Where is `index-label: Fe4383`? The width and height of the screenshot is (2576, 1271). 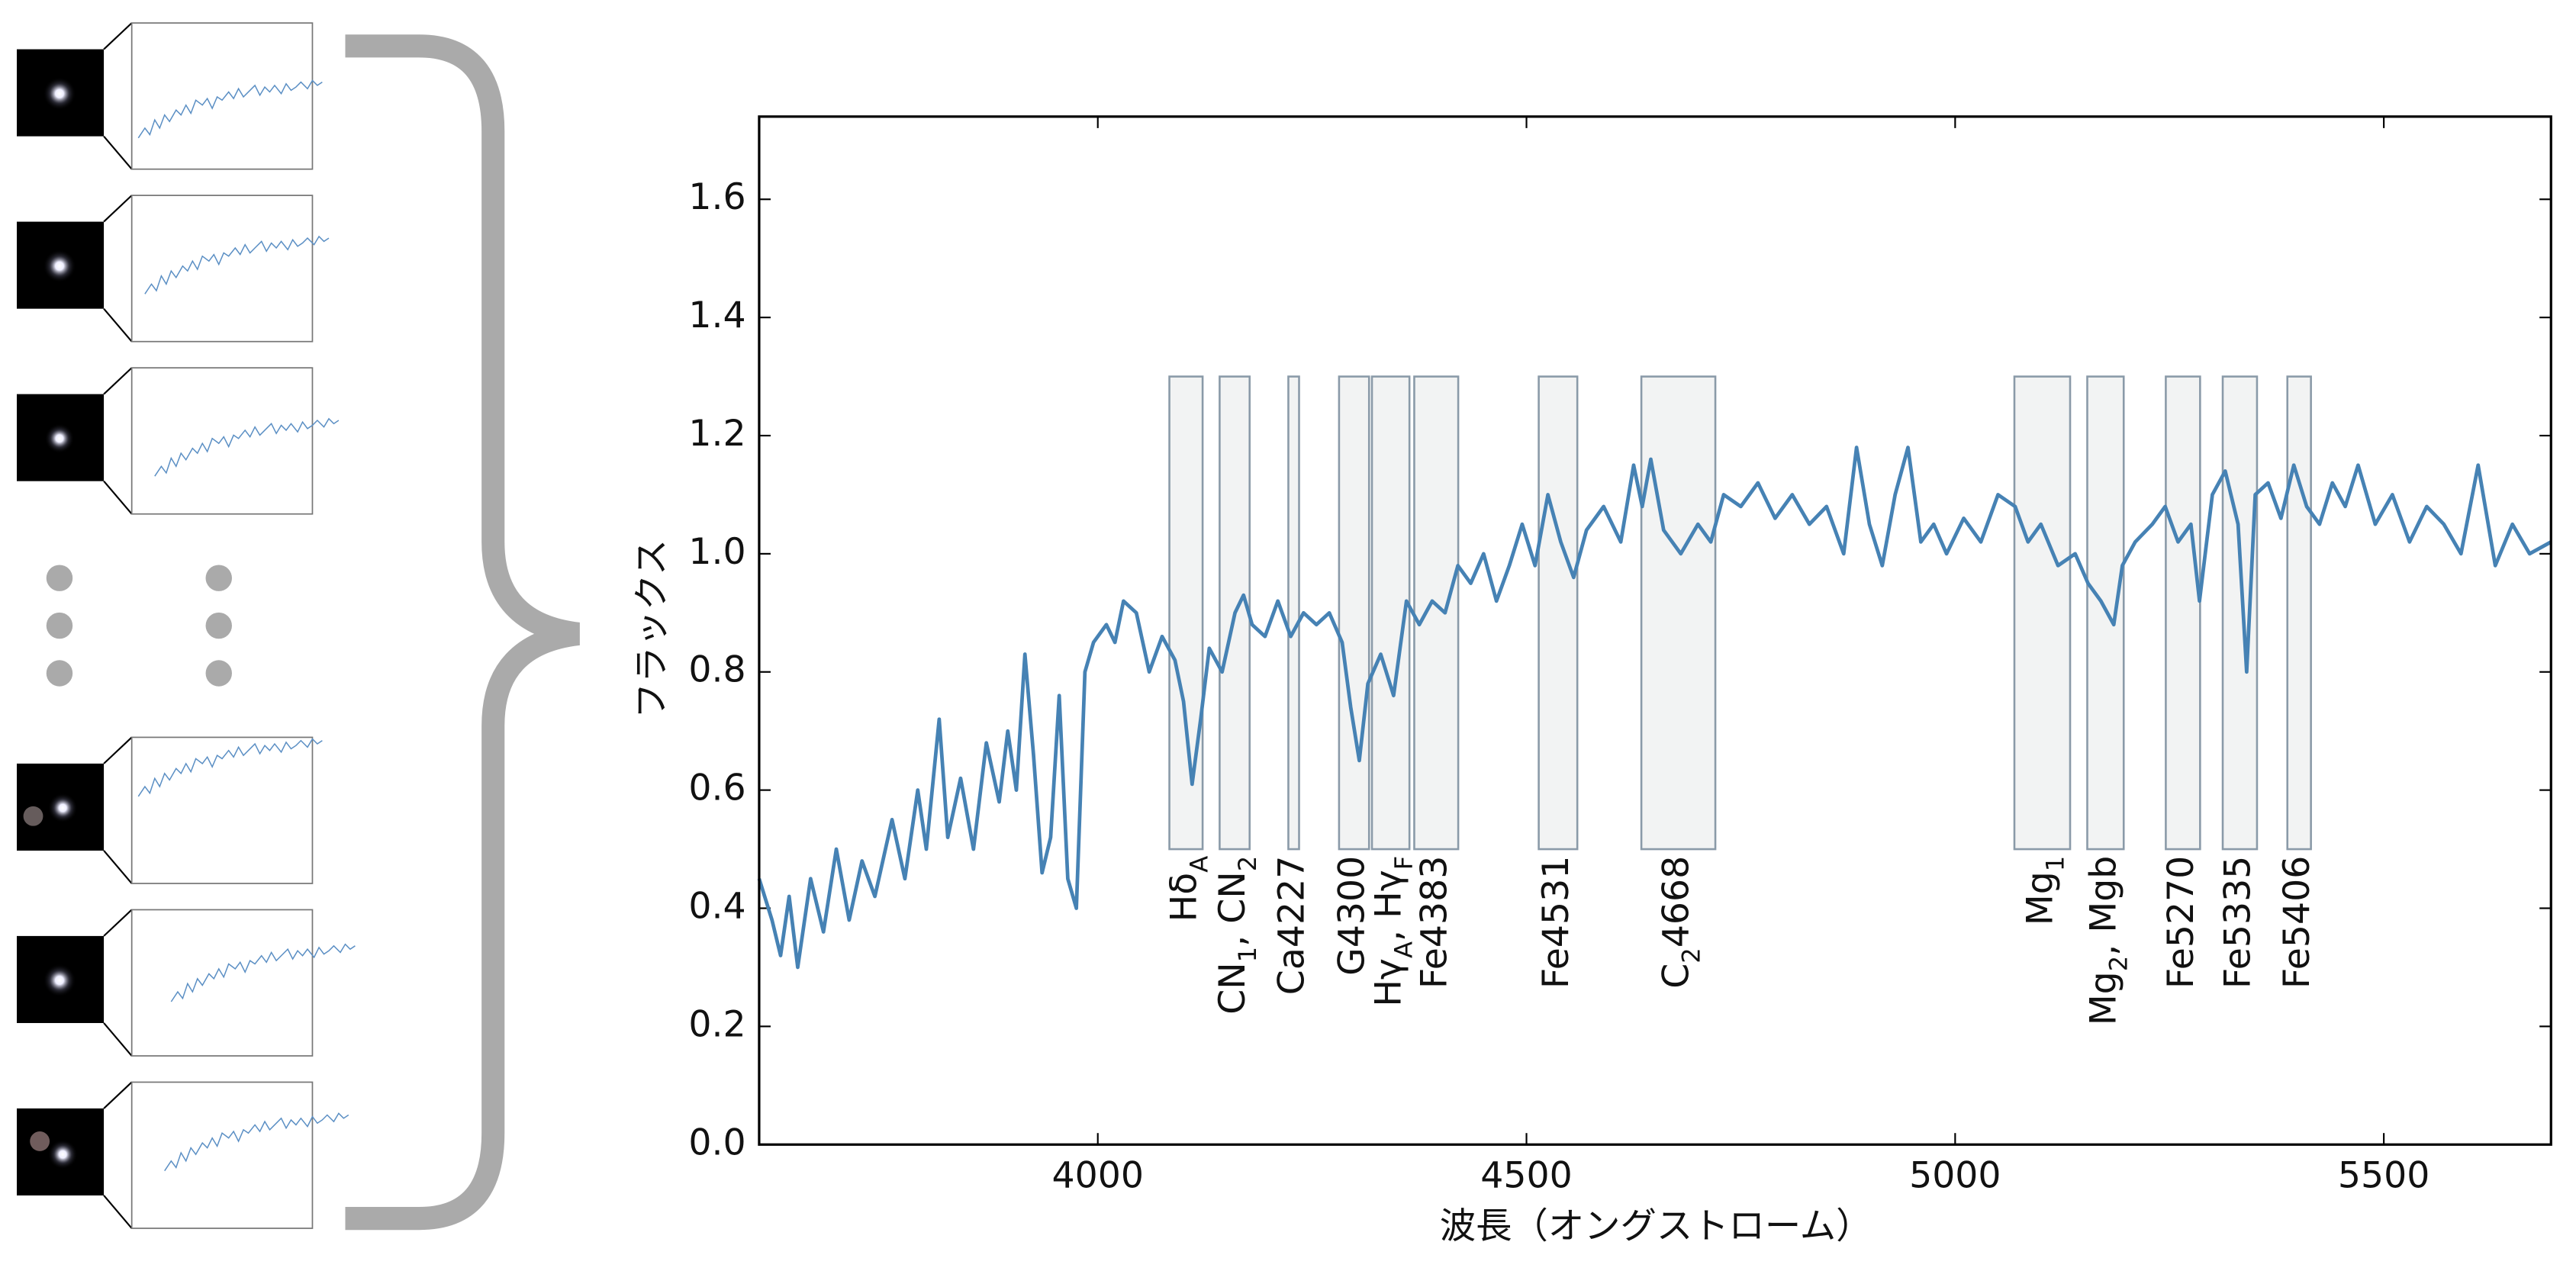 index-label: Fe4383 is located at coordinates (1434, 923).